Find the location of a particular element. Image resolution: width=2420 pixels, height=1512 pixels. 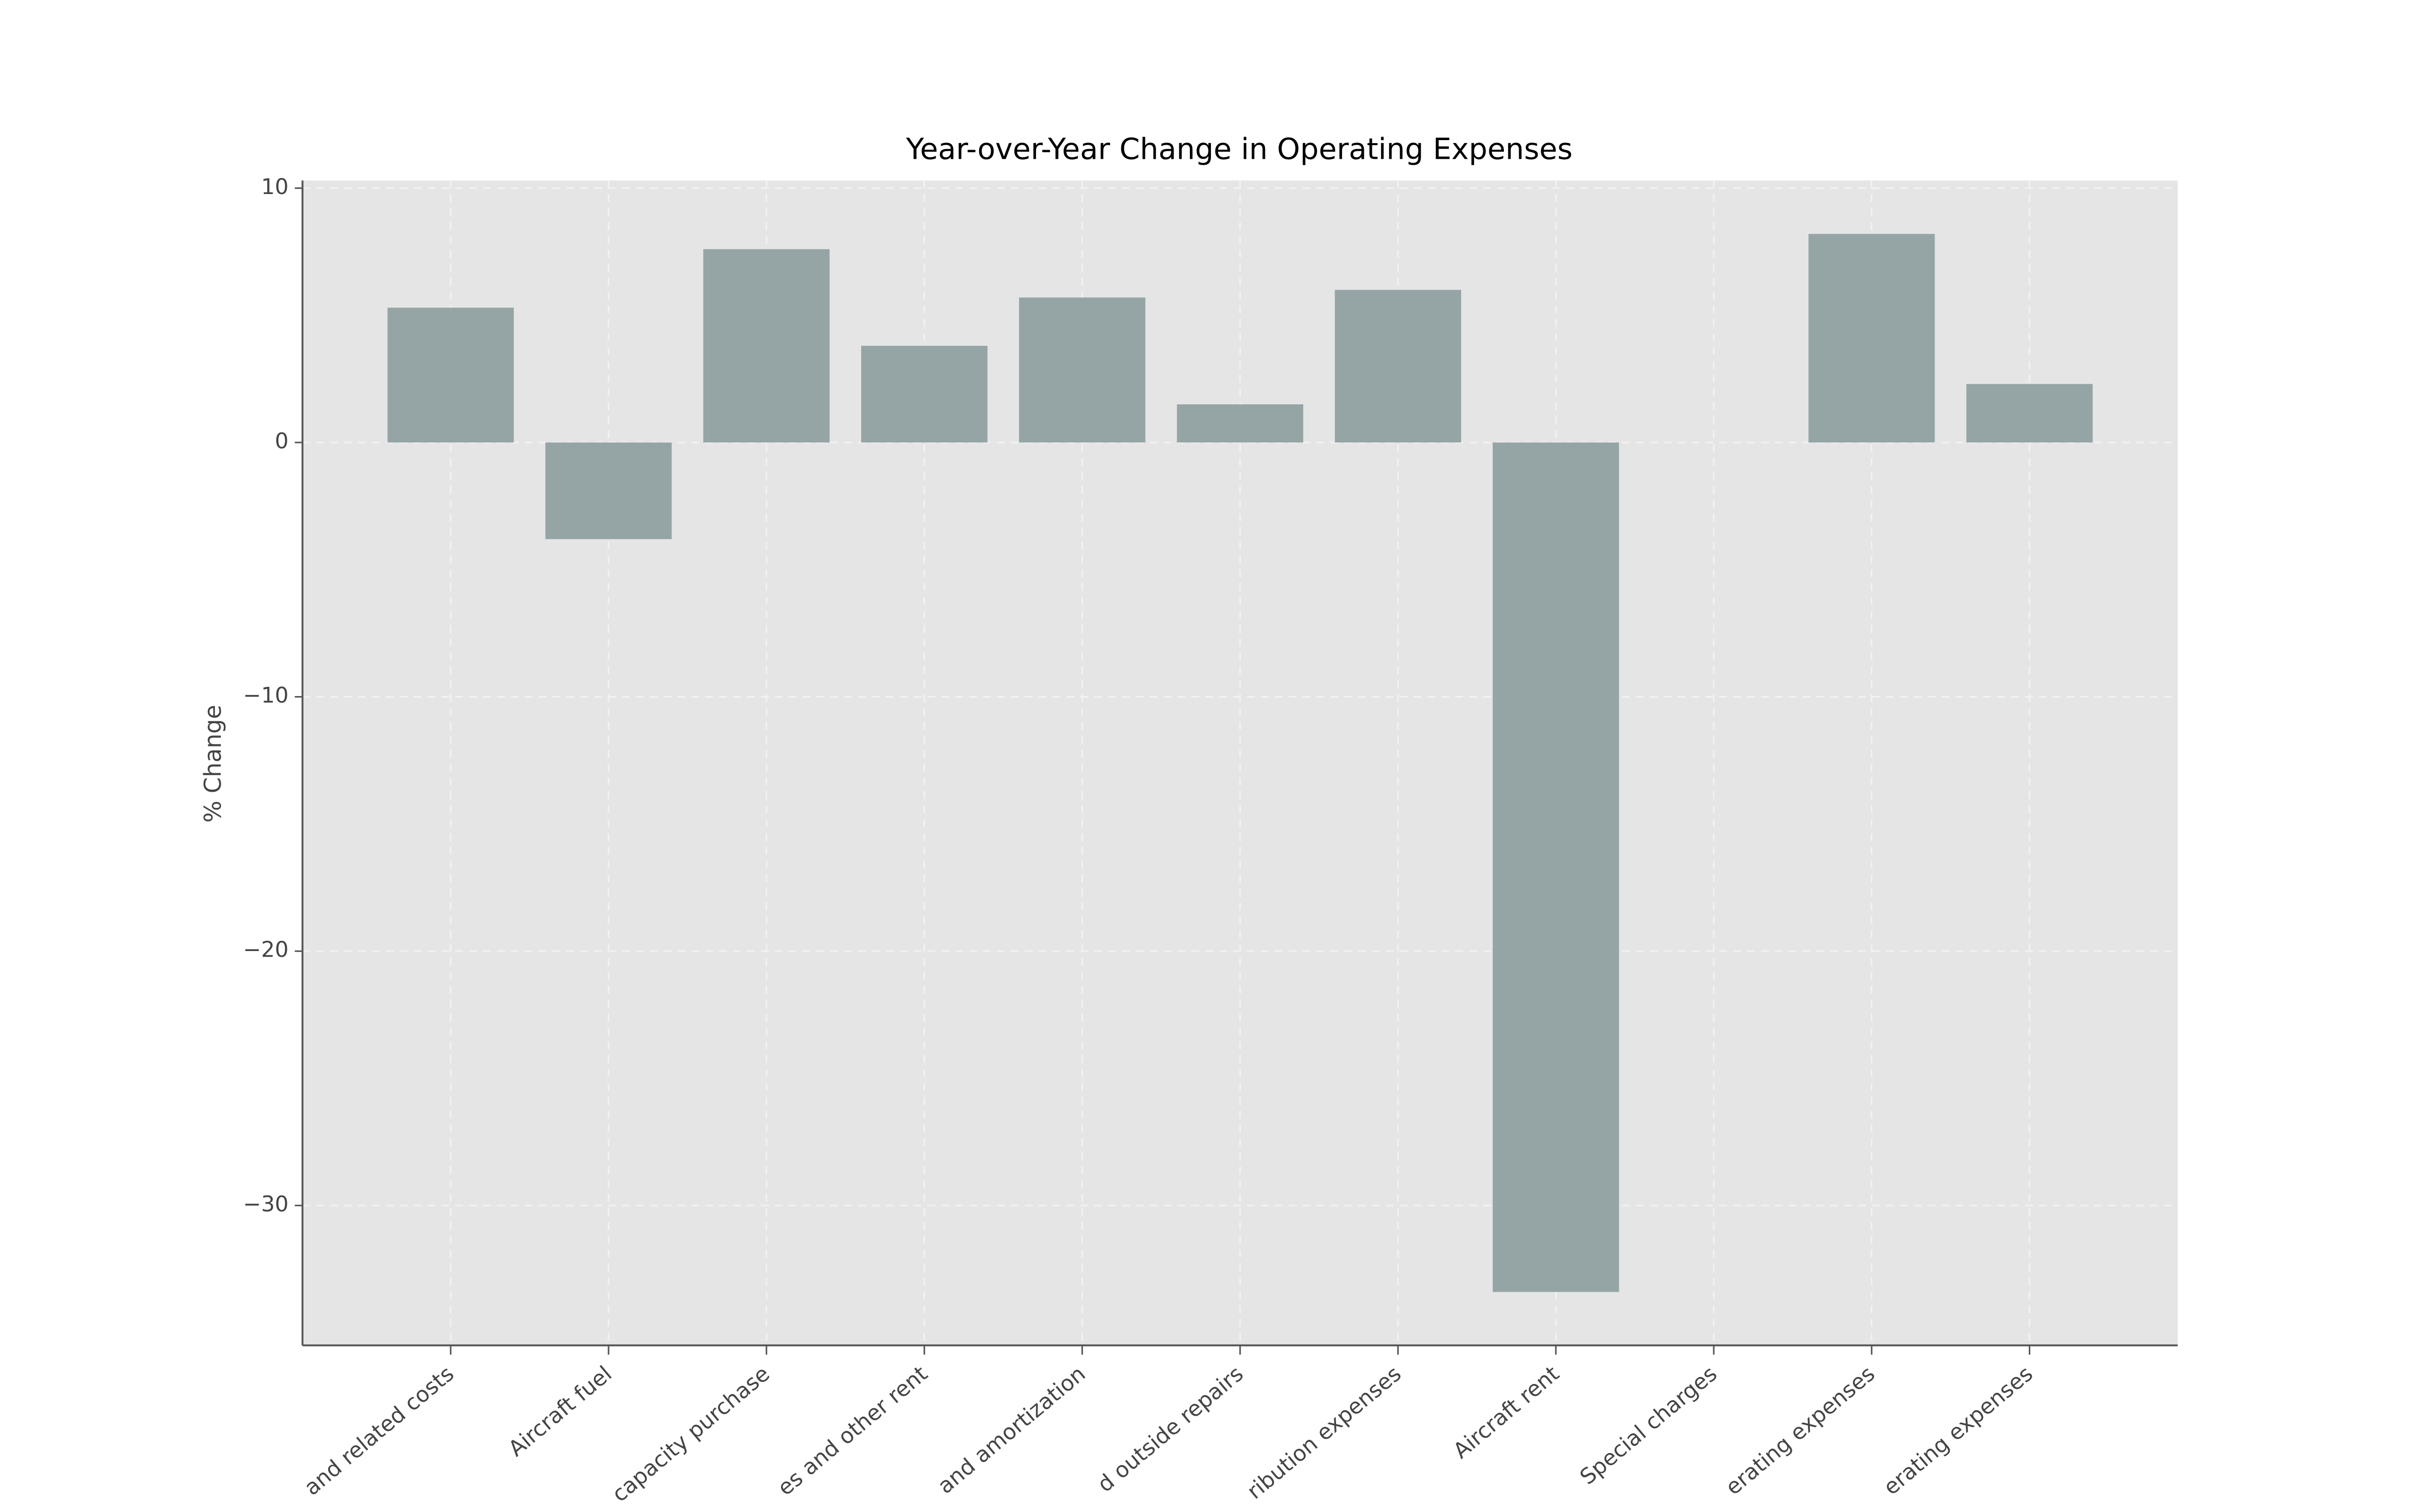

x-tick-label: Special charges is located at coordinates (1649, 1425).